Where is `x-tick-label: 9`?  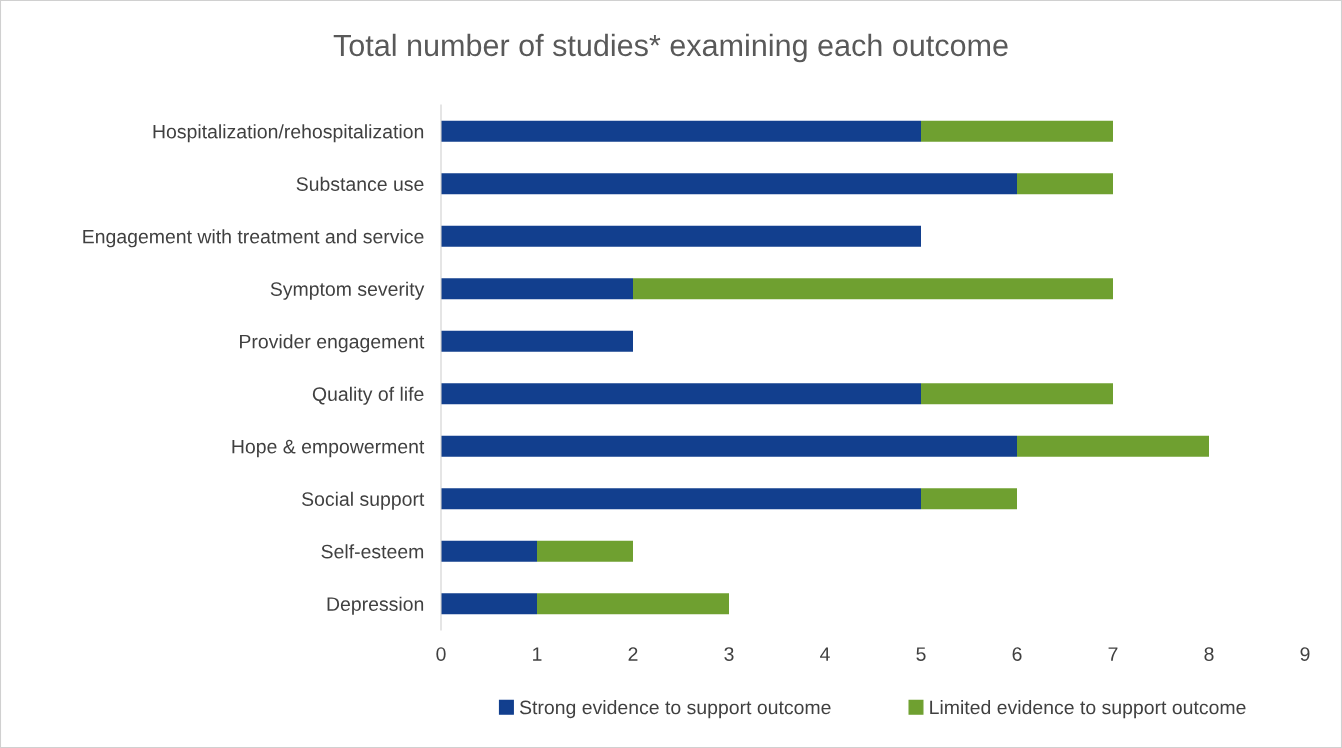
x-tick-label: 9 is located at coordinates (1305, 654).